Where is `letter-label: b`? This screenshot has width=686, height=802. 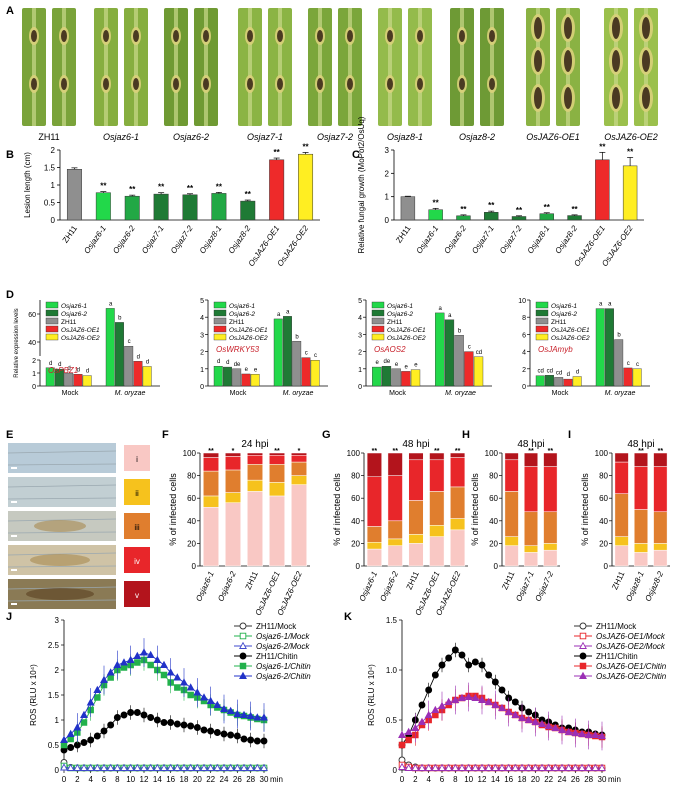 letter-label: b is located at coordinates (297, 337).